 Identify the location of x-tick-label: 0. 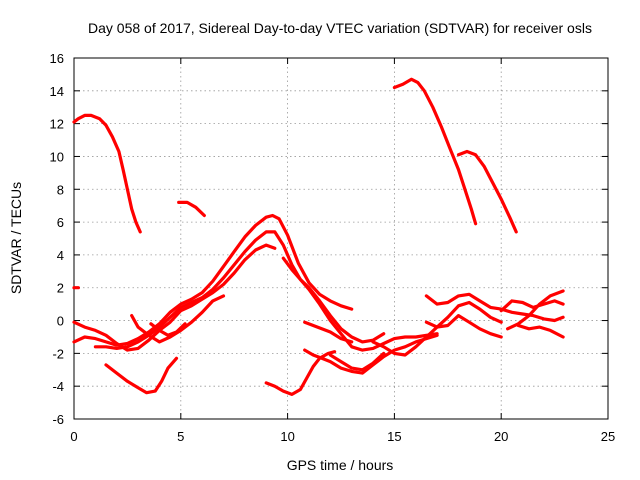
(73, 436).